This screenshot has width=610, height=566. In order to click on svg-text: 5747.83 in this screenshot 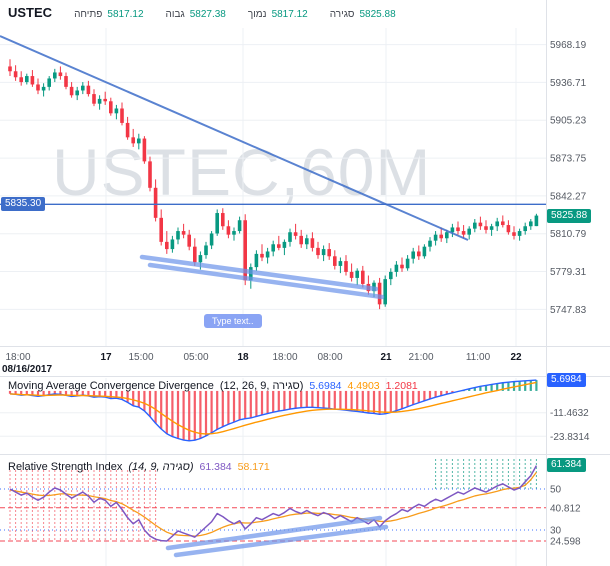, I will do `click(568, 310)`.